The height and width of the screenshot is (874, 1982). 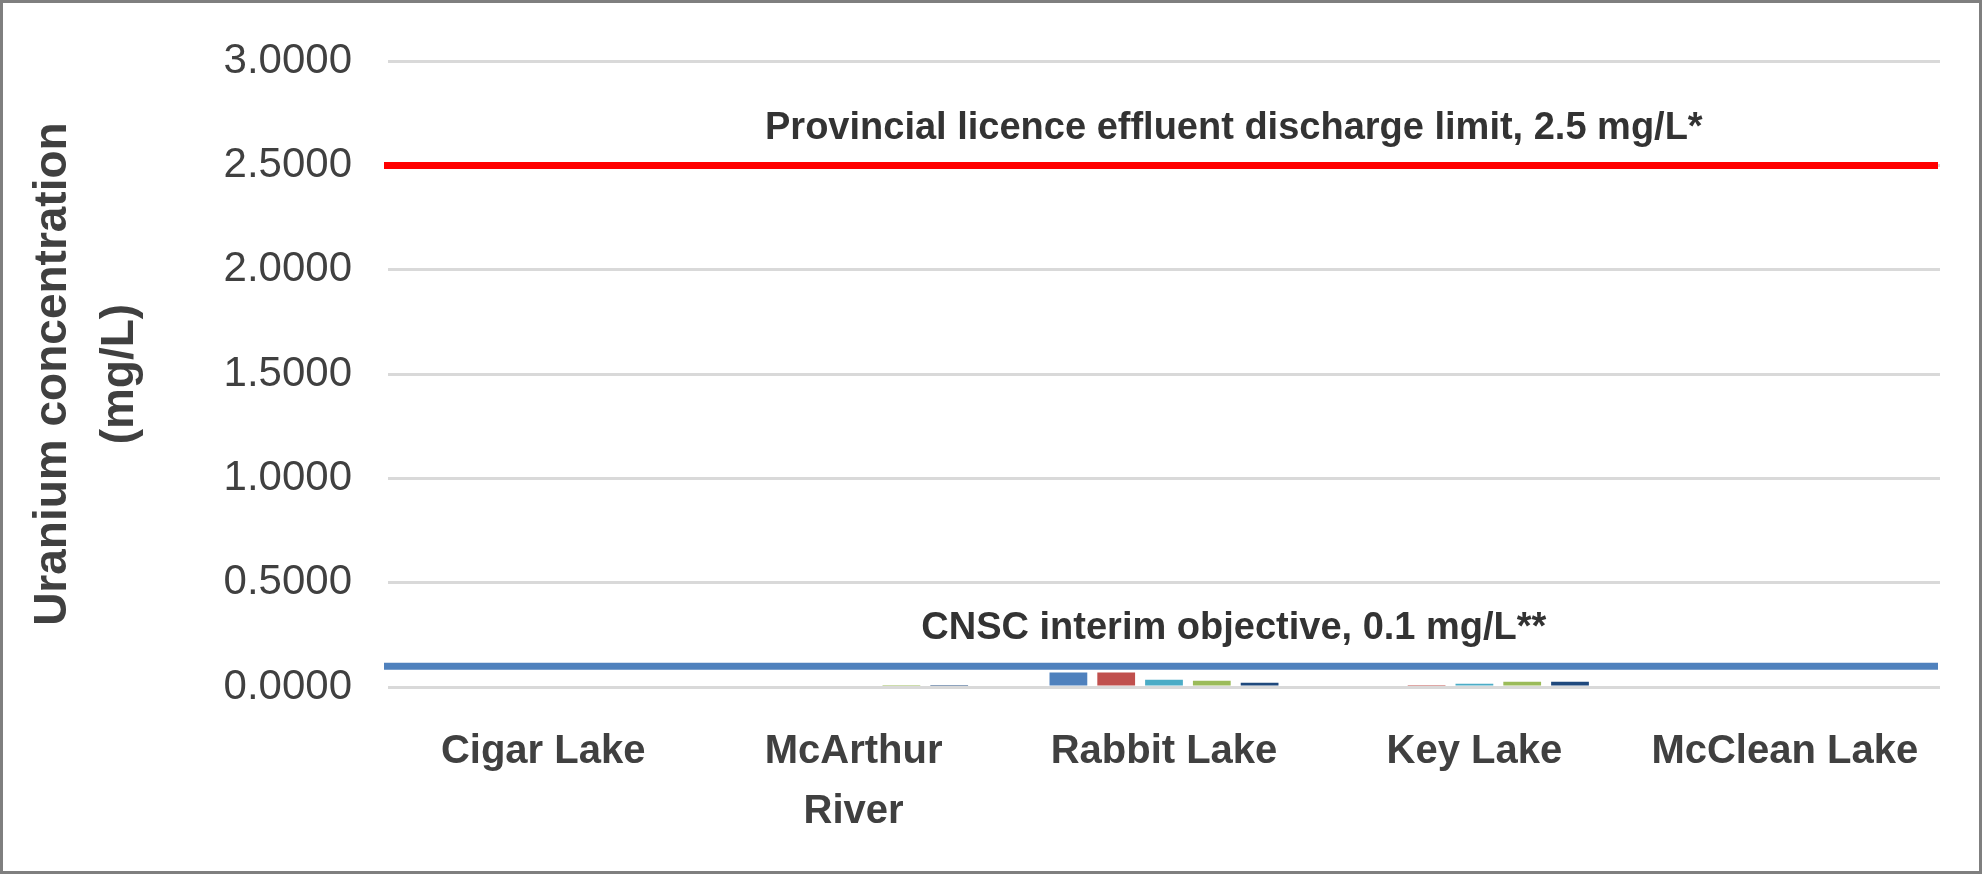 I want to click on y-tick-label: 2.0000, so click(x=287, y=267).